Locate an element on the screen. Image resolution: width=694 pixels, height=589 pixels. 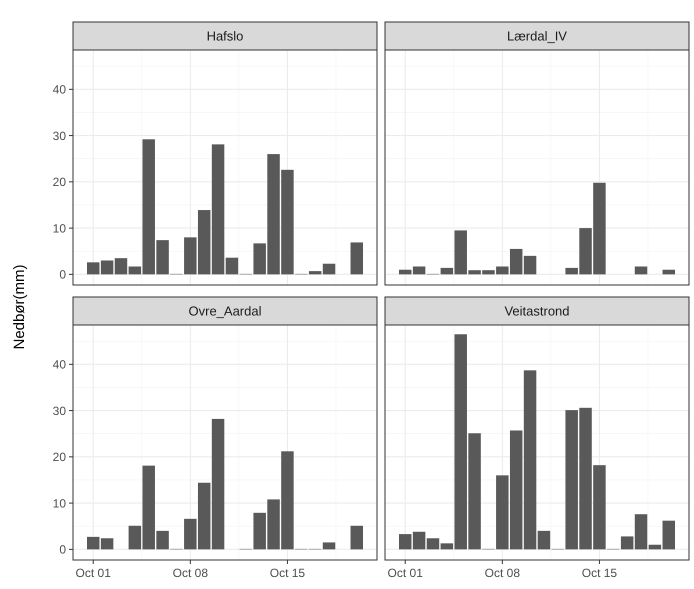
chart-title: Ovre_Aardal is located at coordinates (225, 311).